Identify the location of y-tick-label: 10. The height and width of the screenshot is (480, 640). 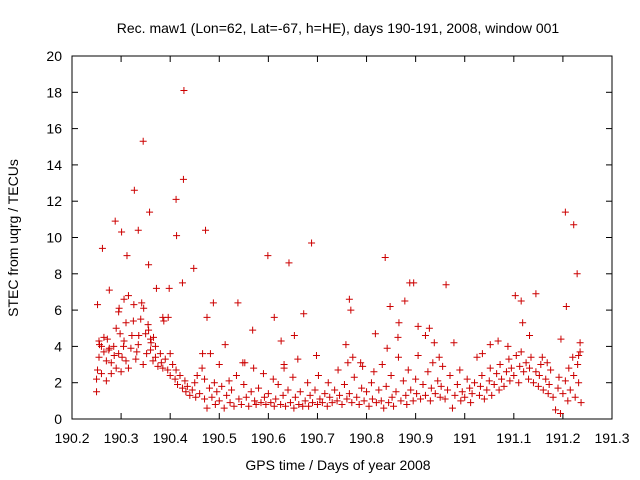
(54, 238).